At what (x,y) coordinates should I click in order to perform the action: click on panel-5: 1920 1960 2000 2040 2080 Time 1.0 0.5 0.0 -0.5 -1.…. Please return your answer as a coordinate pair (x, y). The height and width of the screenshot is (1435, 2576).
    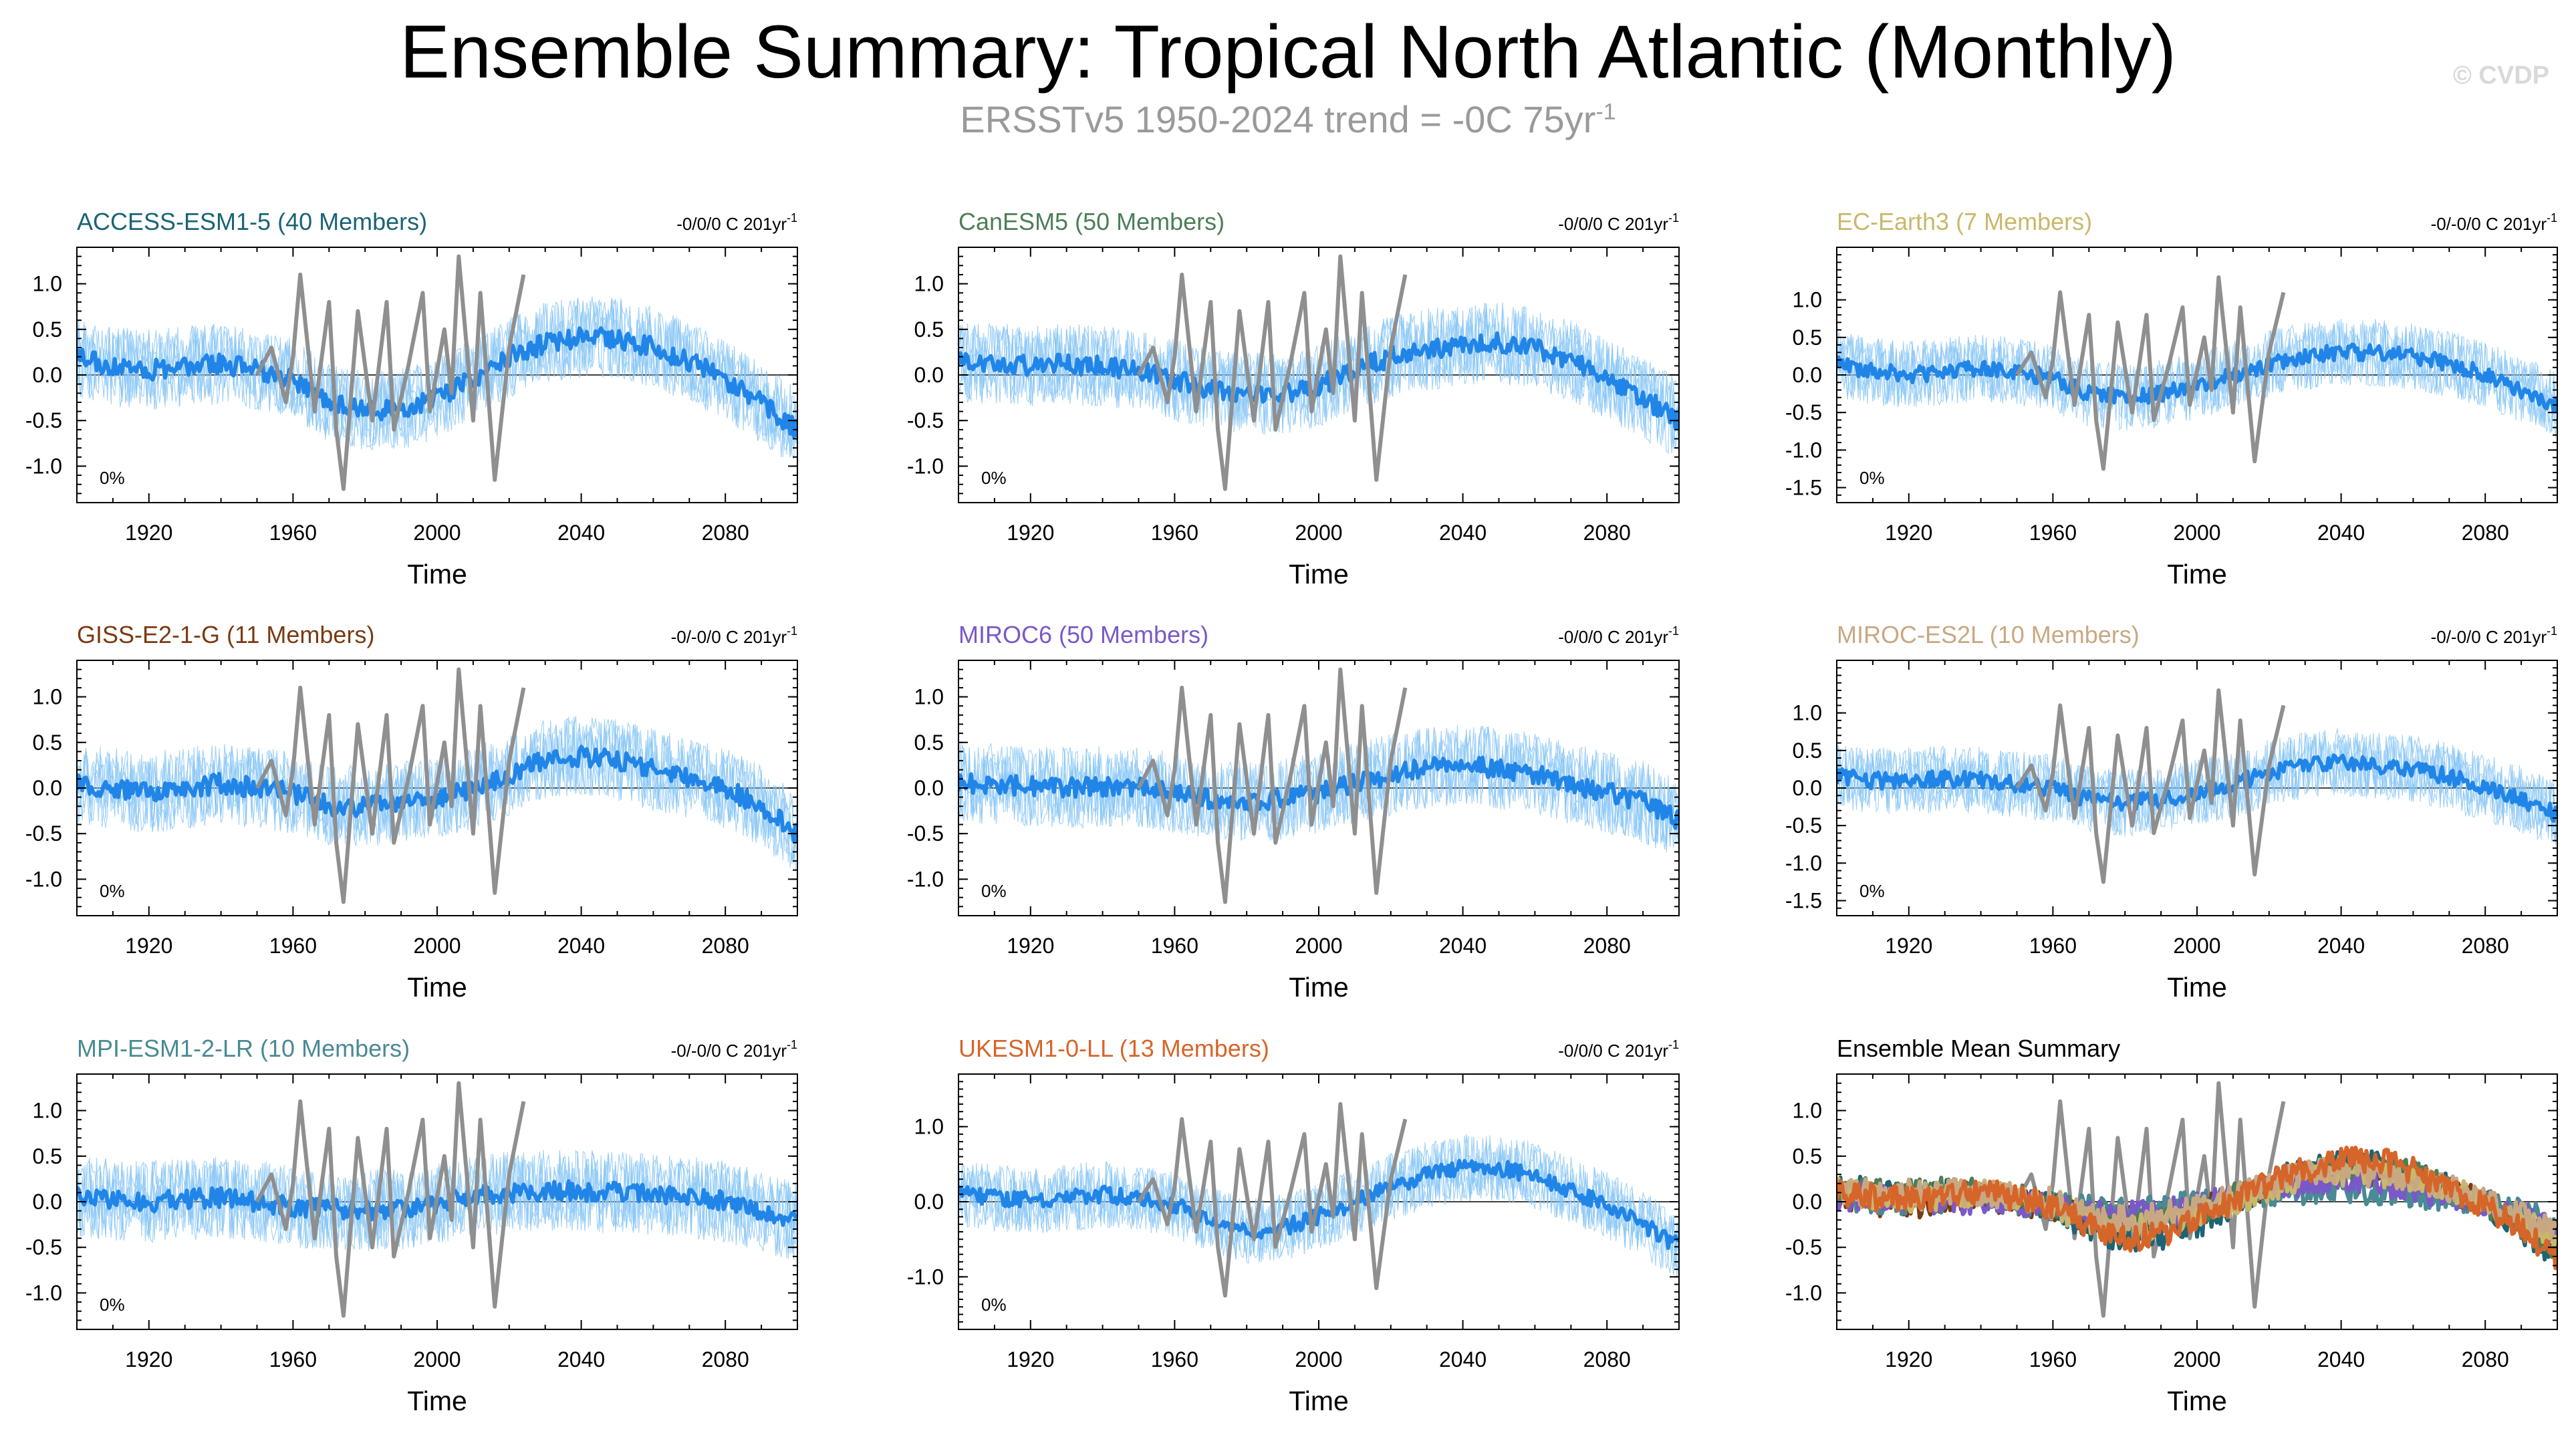
    Looking at the image, I should click on (2171, 812).